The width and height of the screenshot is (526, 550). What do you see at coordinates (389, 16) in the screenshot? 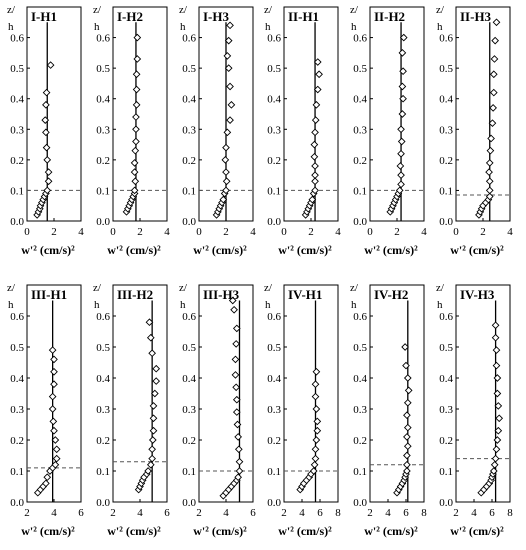
I see `panel-title: II-H2` at bounding box center [389, 16].